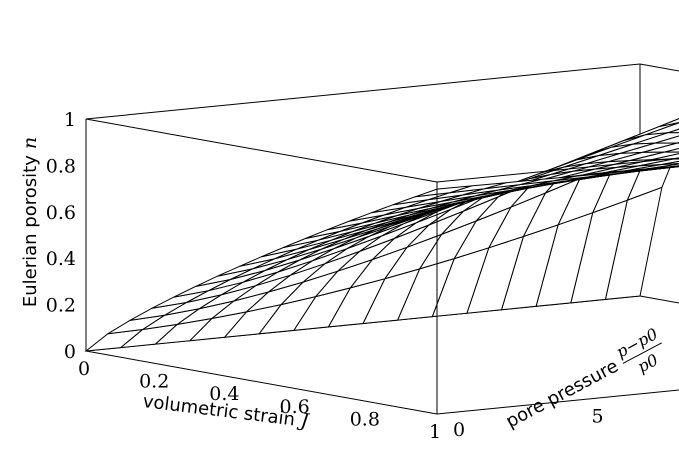 The height and width of the screenshot is (458, 679). I want to click on svg-text:Eulerian porosityn: Eulerian porosity n, so click(30, 222).